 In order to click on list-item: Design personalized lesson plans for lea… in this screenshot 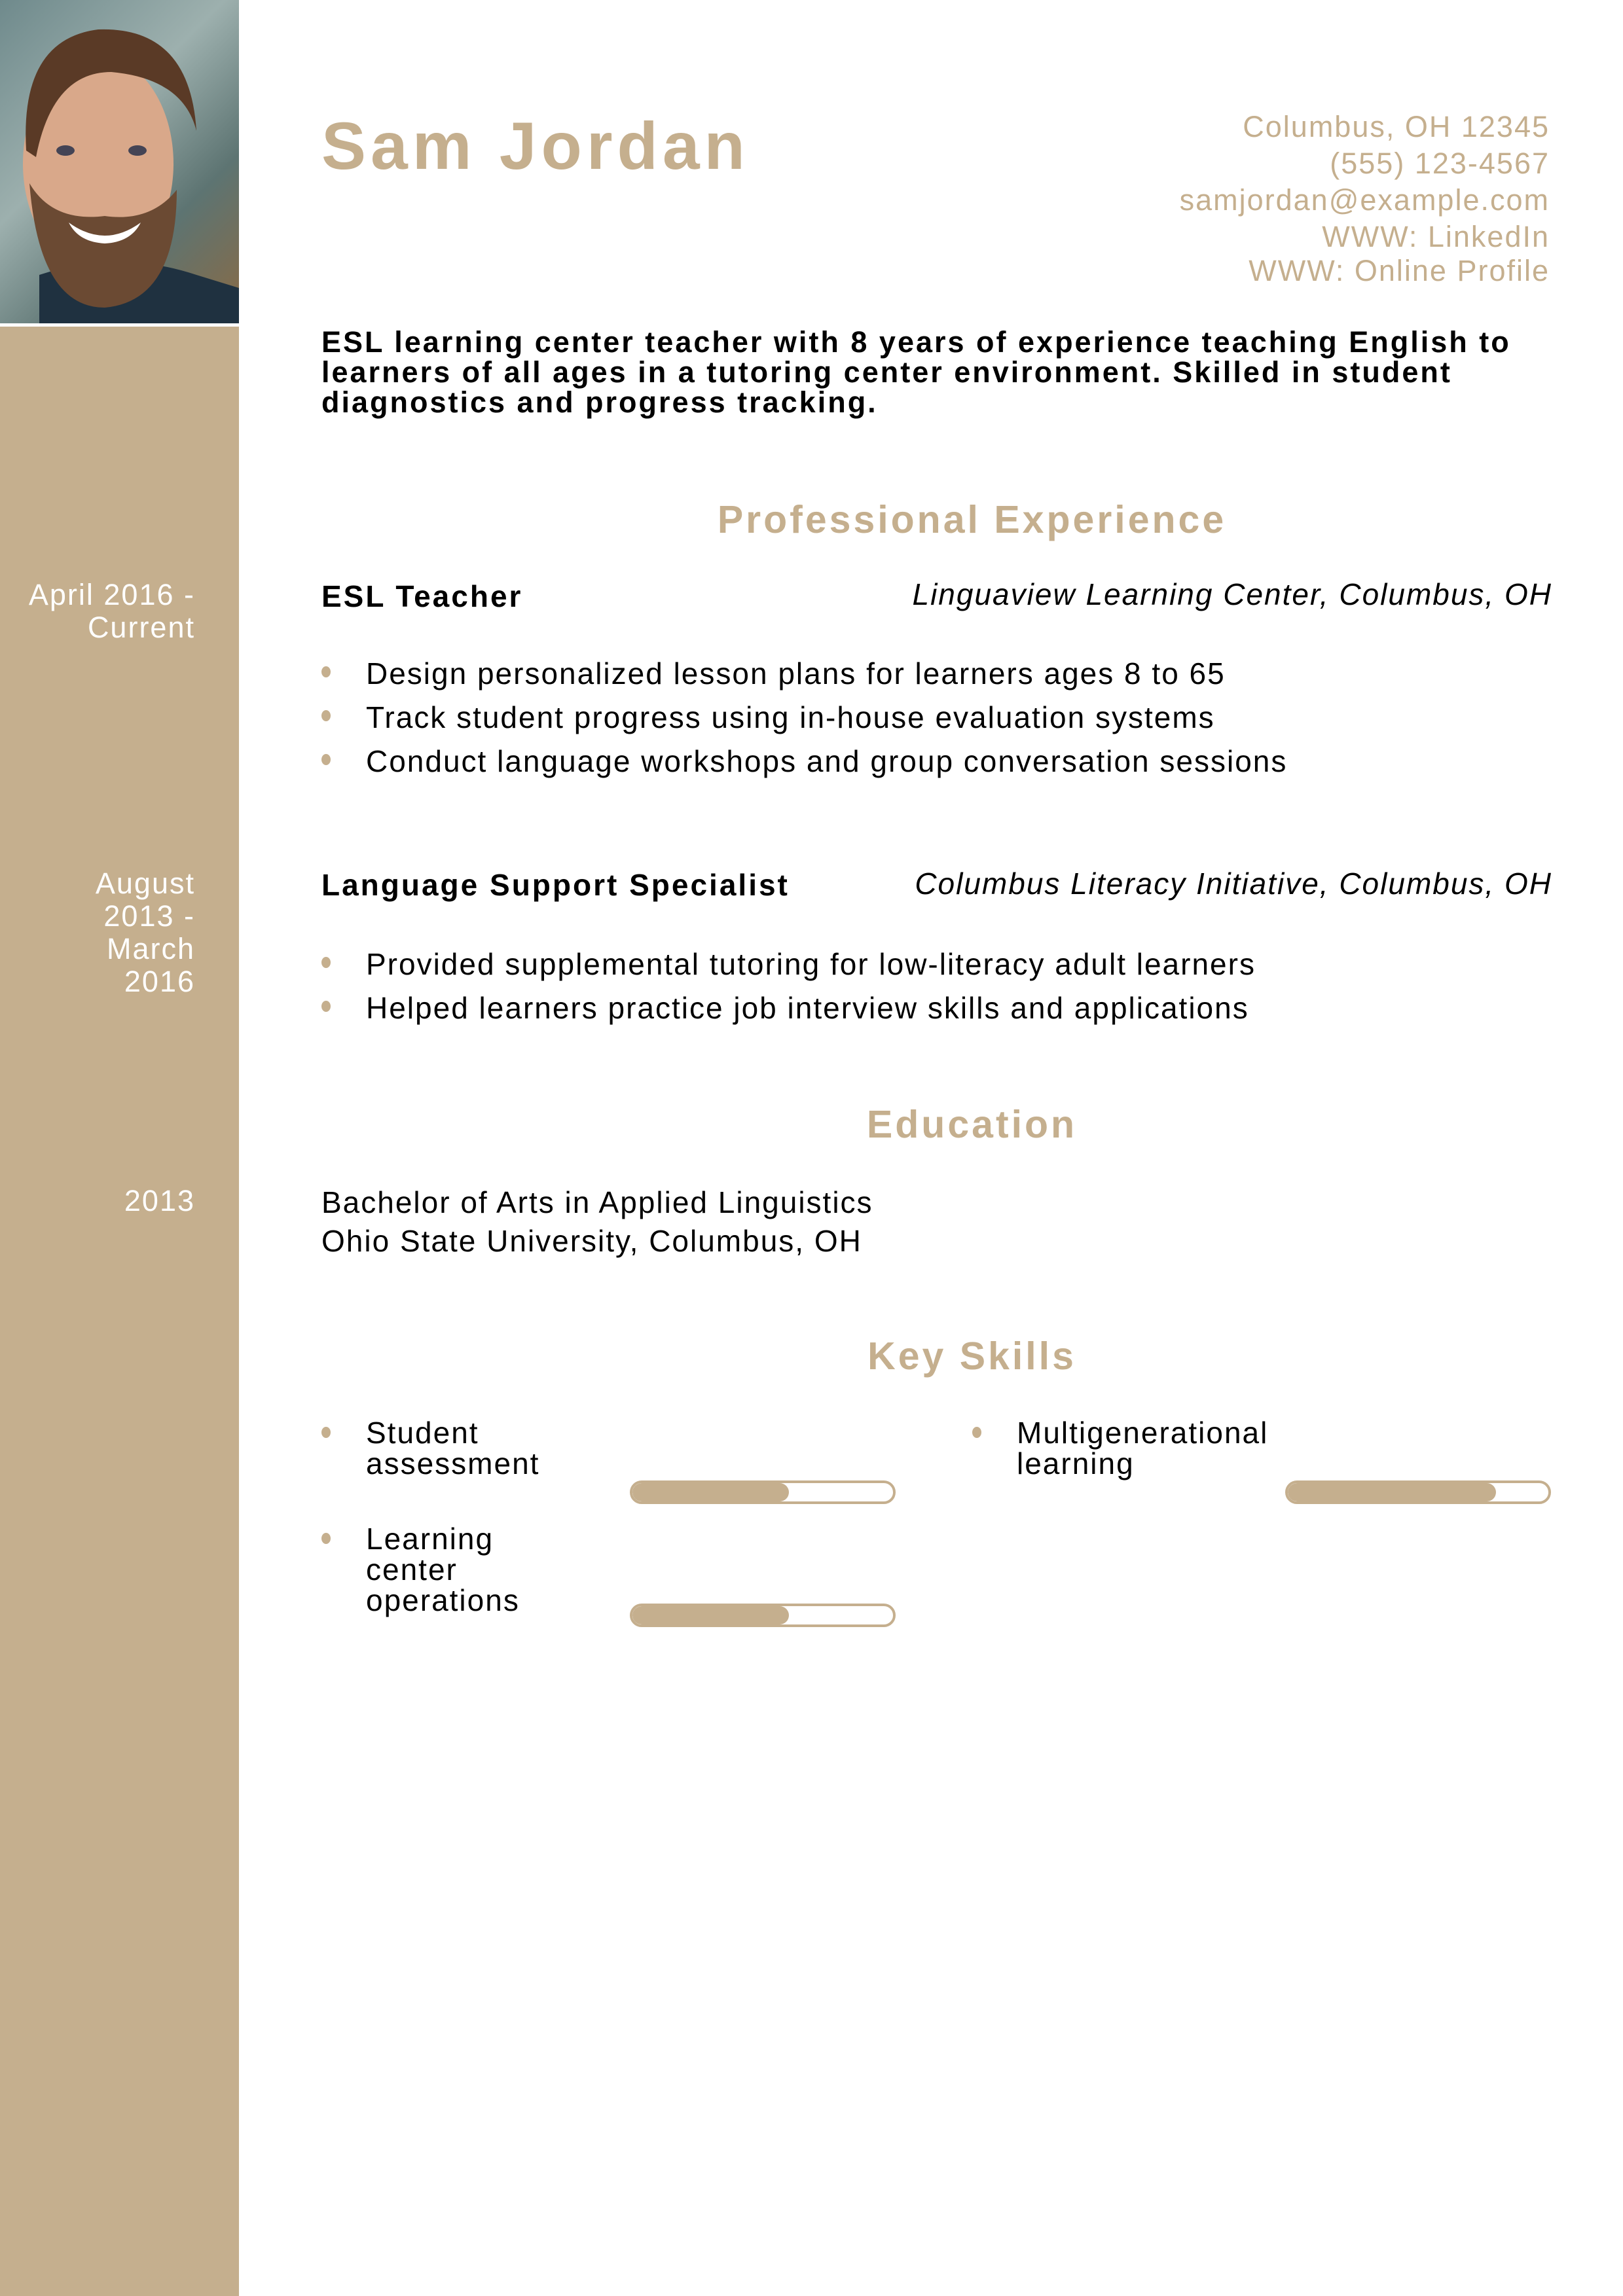, I will do `click(804, 674)`.